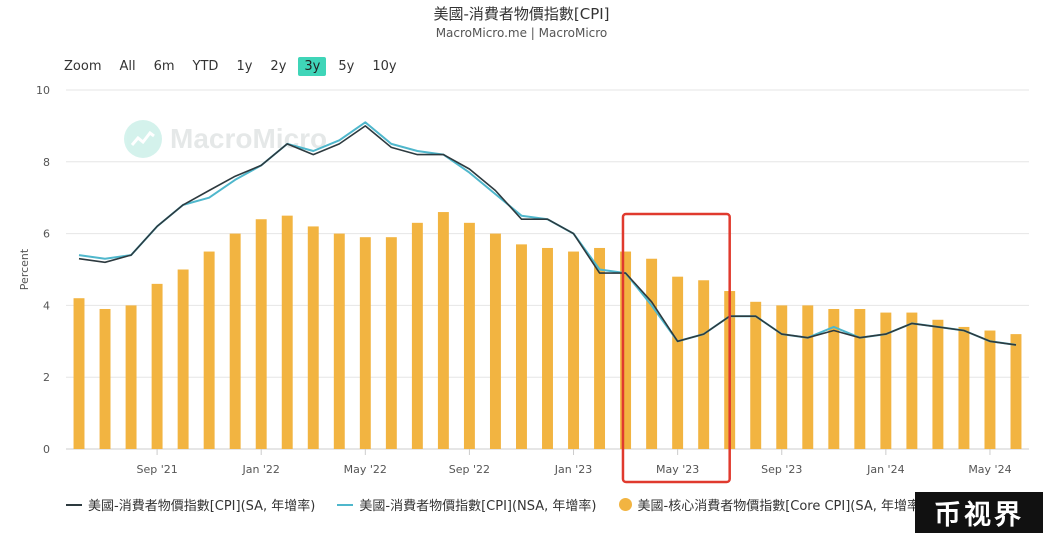  Describe the element at coordinates (46, 377) in the screenshot. I see `y-tick-label: 2` at that location.